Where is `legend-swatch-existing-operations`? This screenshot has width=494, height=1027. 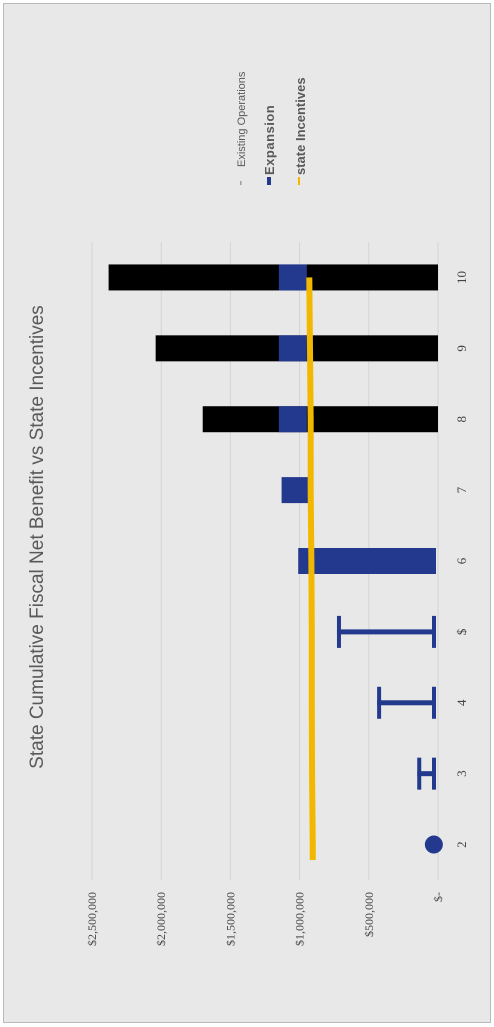 legend-swatch-existing-operations is located at coordinates (241, 183).